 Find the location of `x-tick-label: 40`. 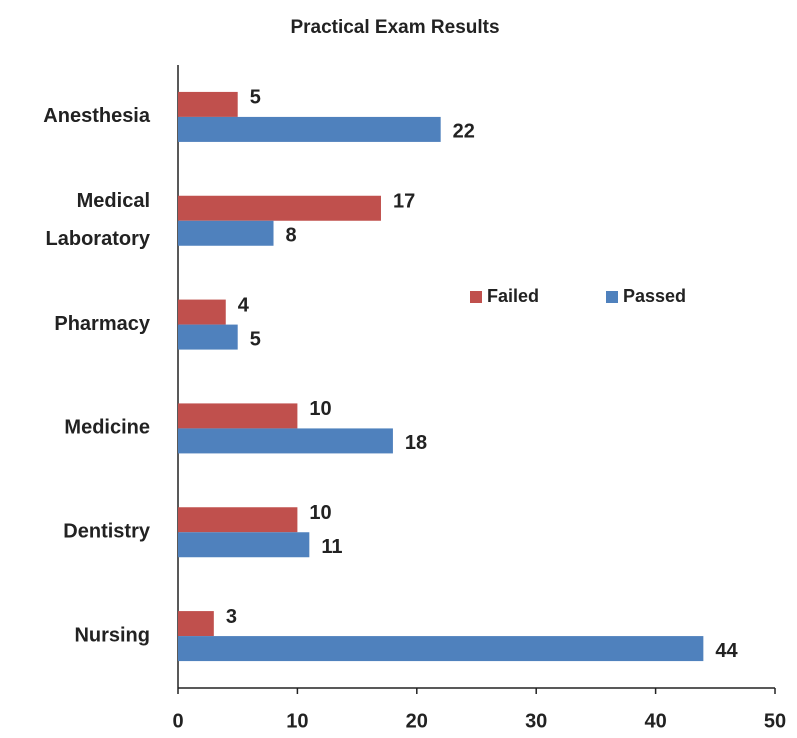

x-tick-label: 40 is located at coordinates (655, 721).